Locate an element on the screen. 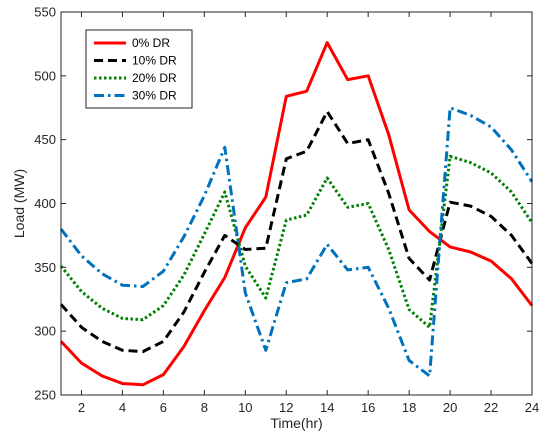  x-tick-label-9: 20 is located at coordinates (450, 407).